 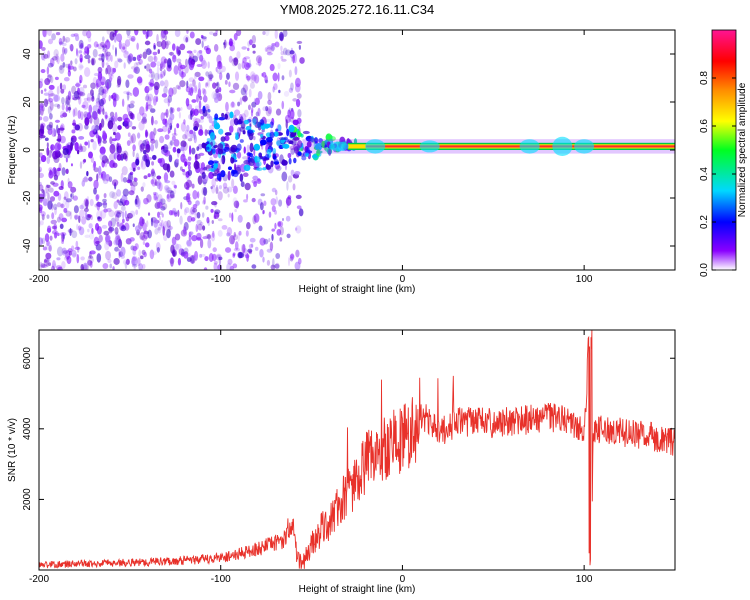 I want to click on colorbar-tick-label: 0.4, so click(x=704, y=174).